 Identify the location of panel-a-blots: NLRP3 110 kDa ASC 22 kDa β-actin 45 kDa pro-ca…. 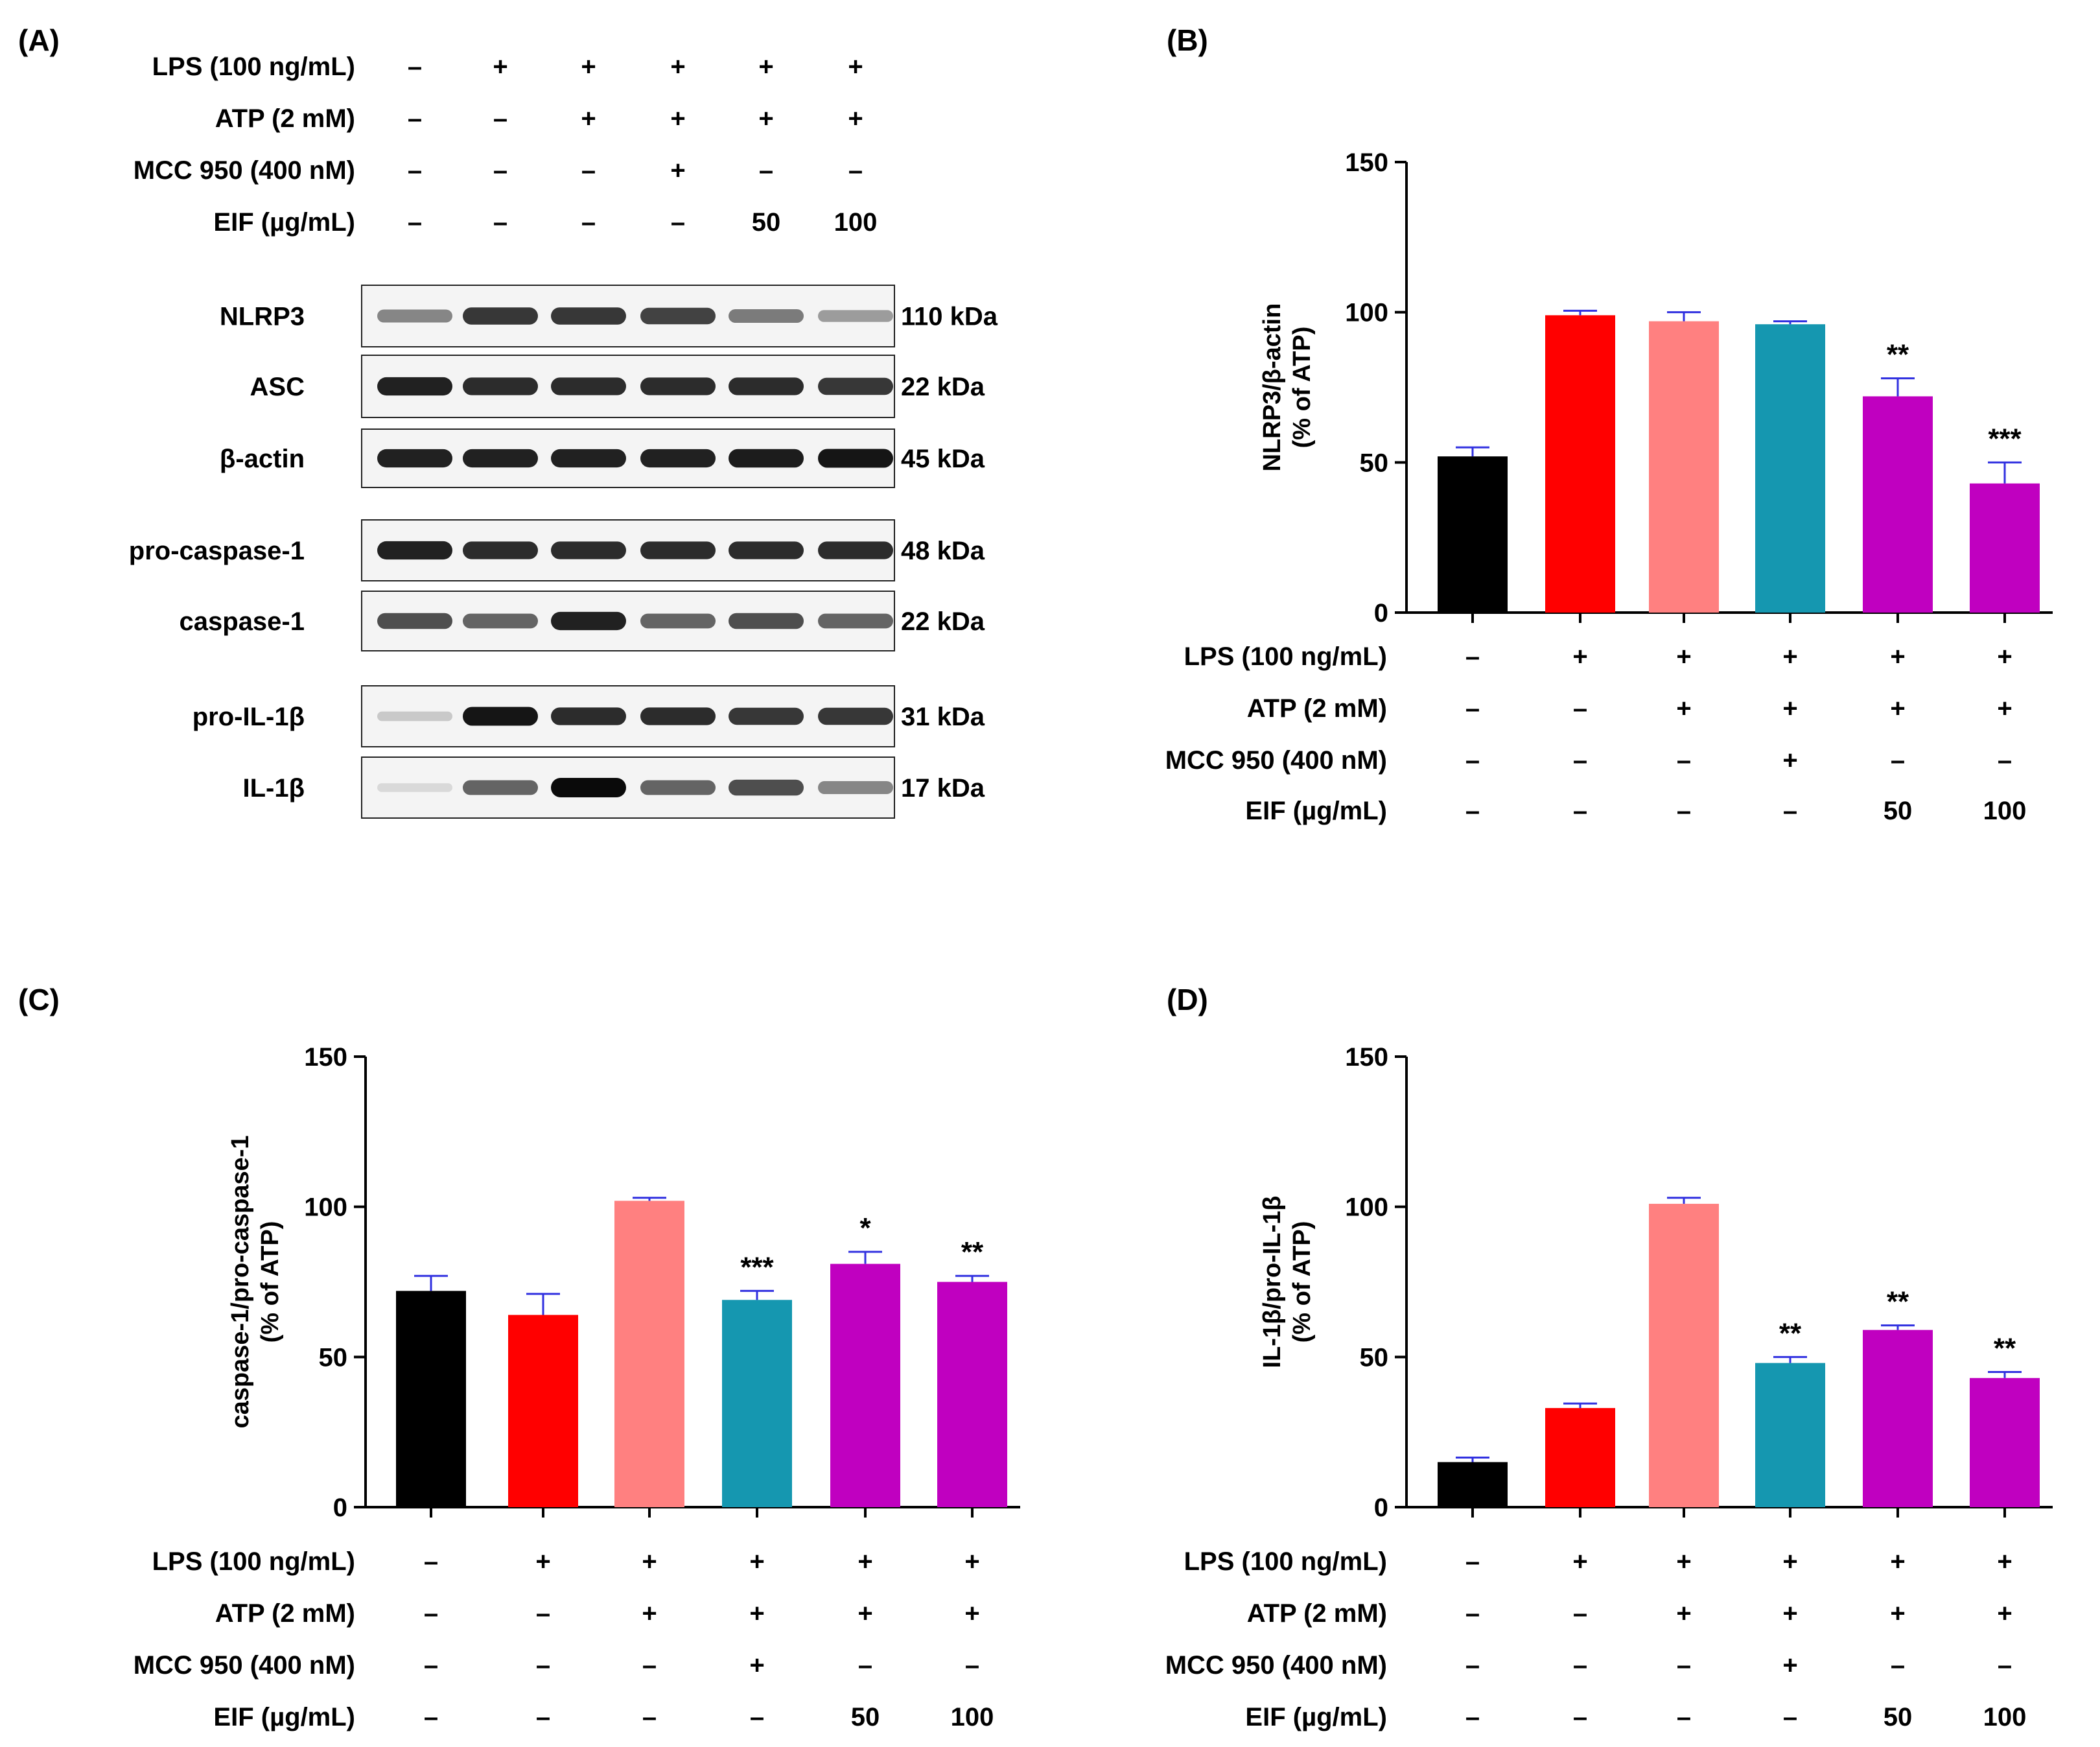
(563, 552).